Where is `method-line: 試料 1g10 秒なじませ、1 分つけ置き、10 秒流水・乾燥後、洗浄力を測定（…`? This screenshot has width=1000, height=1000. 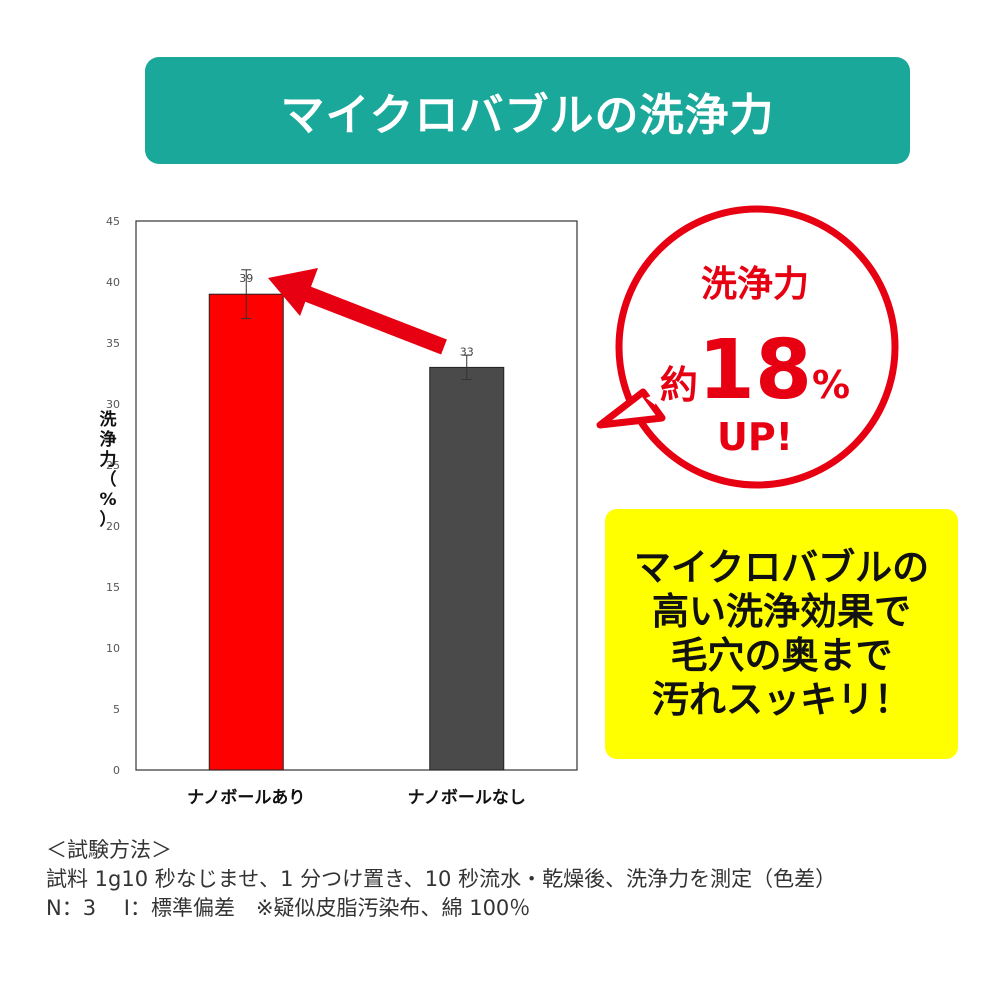 method-line: 試料 1g10 秒なじませ、1 分つけ置き、10 秒流水・乾燥後、洗浄力を測定（… is located at coordinates (441, 879).